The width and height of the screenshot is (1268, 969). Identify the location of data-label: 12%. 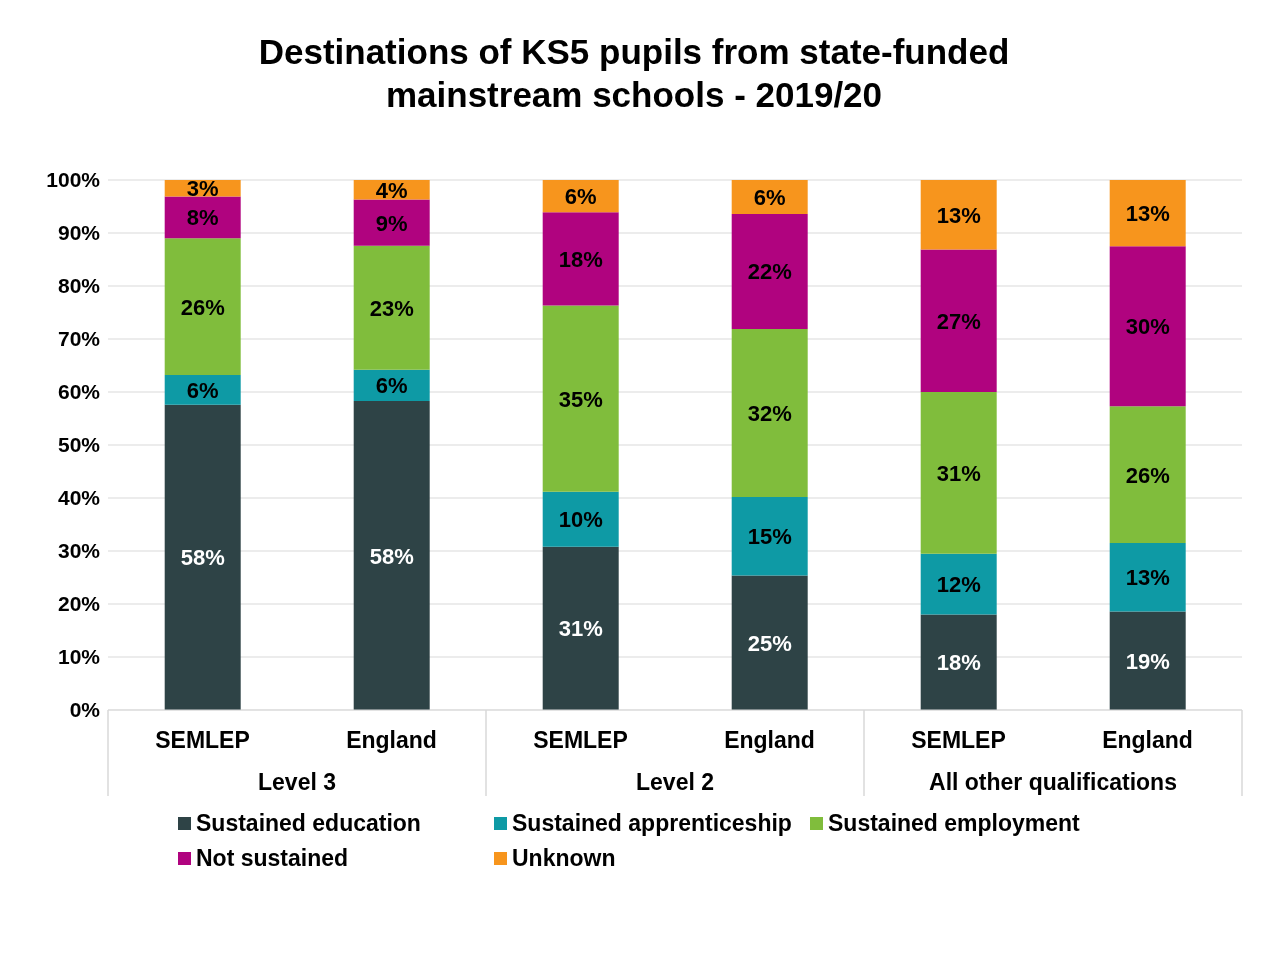
(958, 585).